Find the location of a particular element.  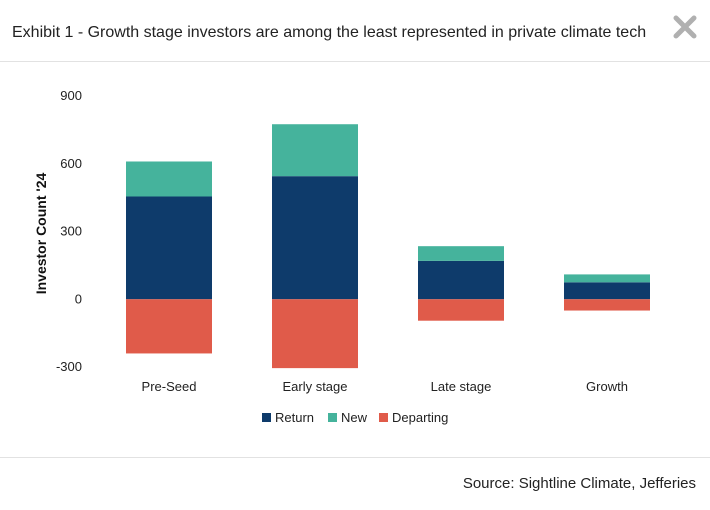

x-category-label: Growth is located at coordinates (607, 386).